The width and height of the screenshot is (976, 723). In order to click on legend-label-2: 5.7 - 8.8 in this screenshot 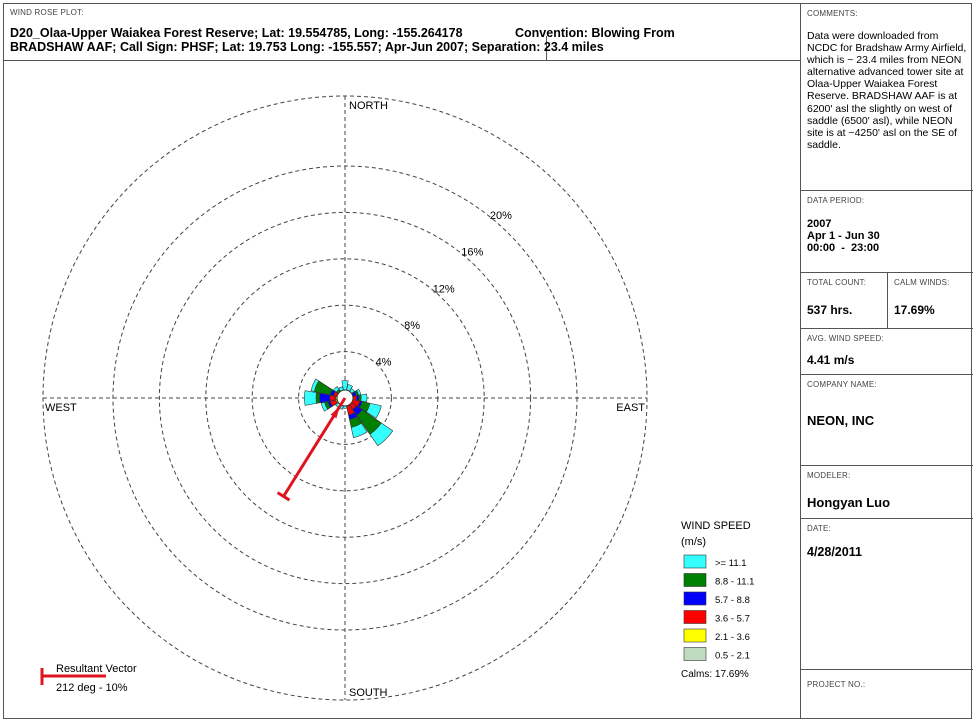, I will do `click(732, 600)`.